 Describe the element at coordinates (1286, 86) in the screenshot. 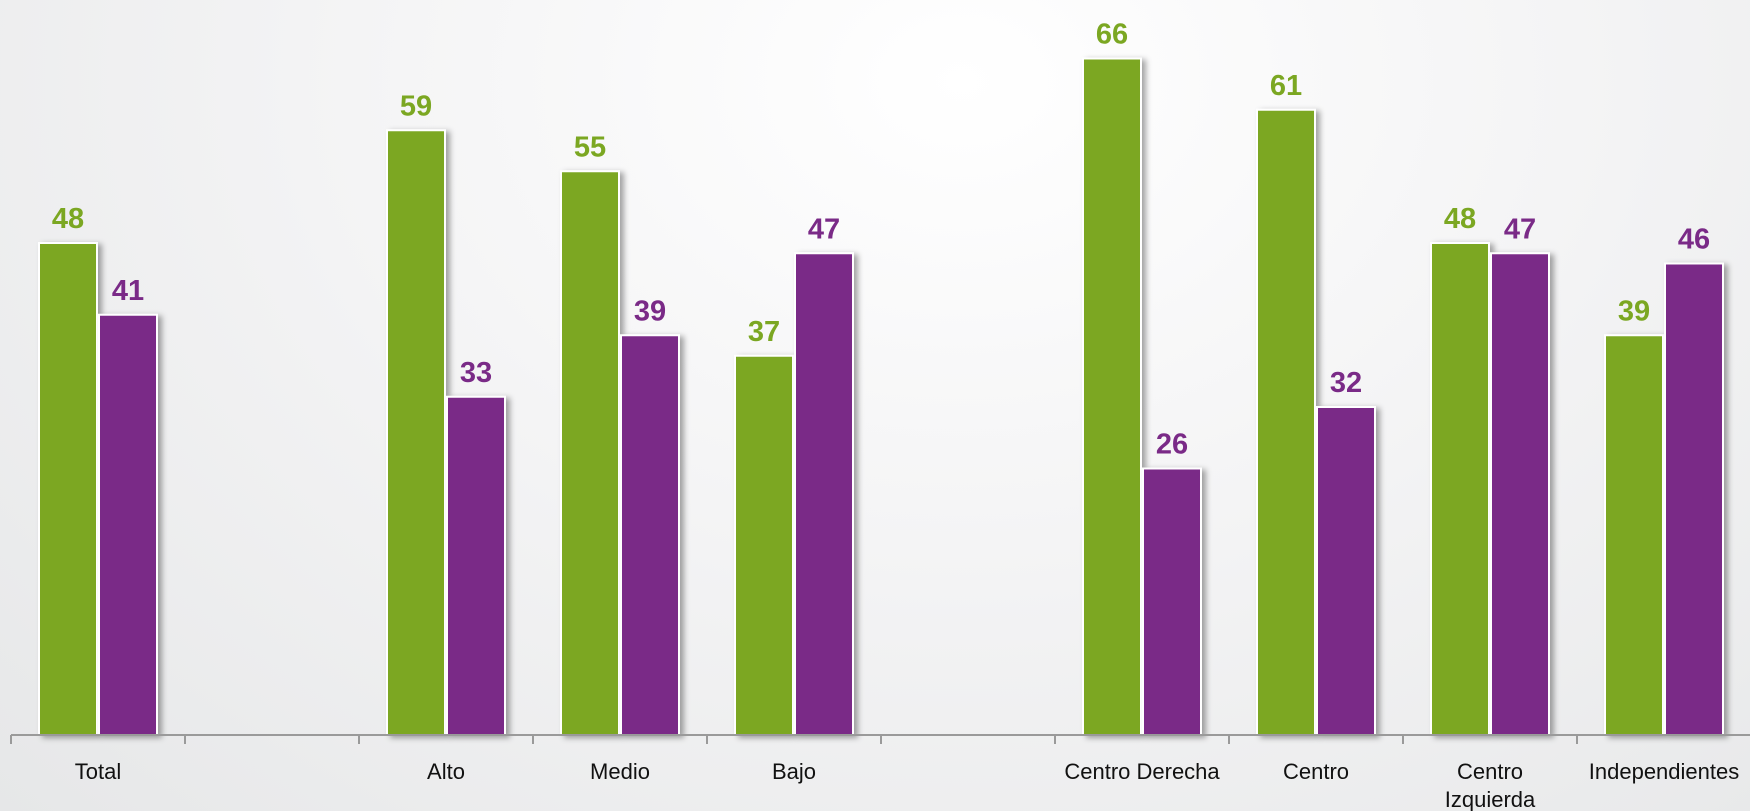

I see `data-label: 61` at that location.